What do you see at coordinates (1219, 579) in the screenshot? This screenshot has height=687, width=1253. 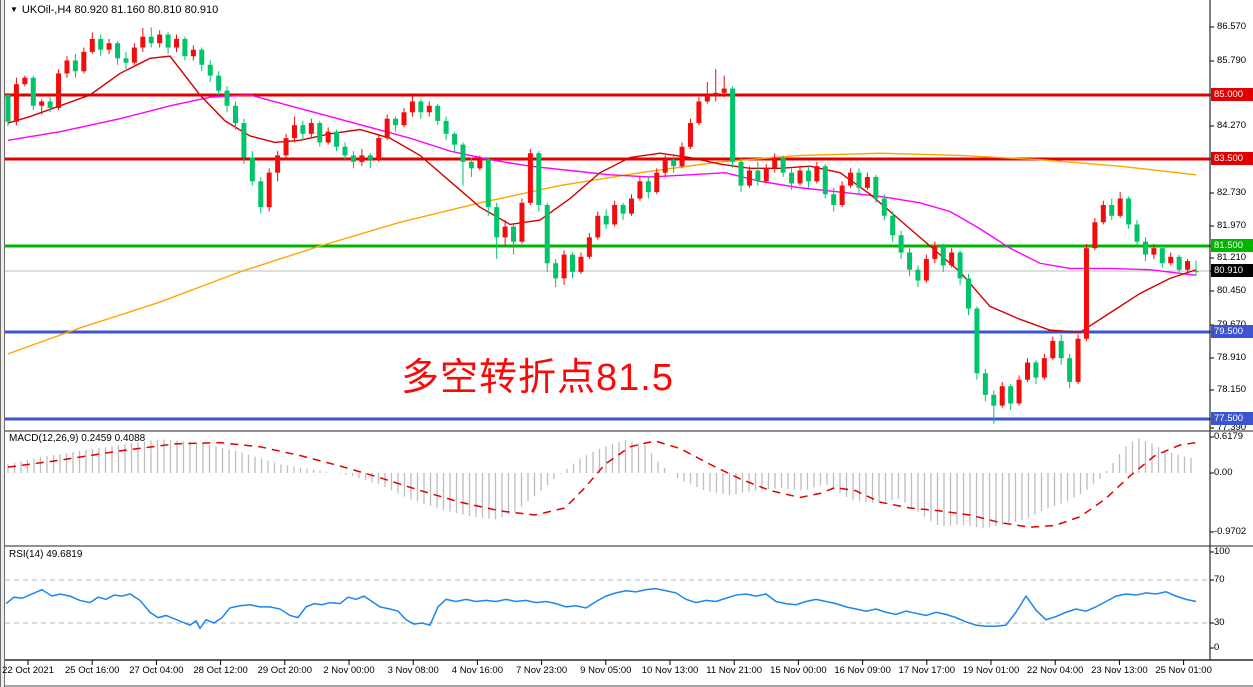 I see `indicator-axis-label: 70` at bounding box center [1219, 579].